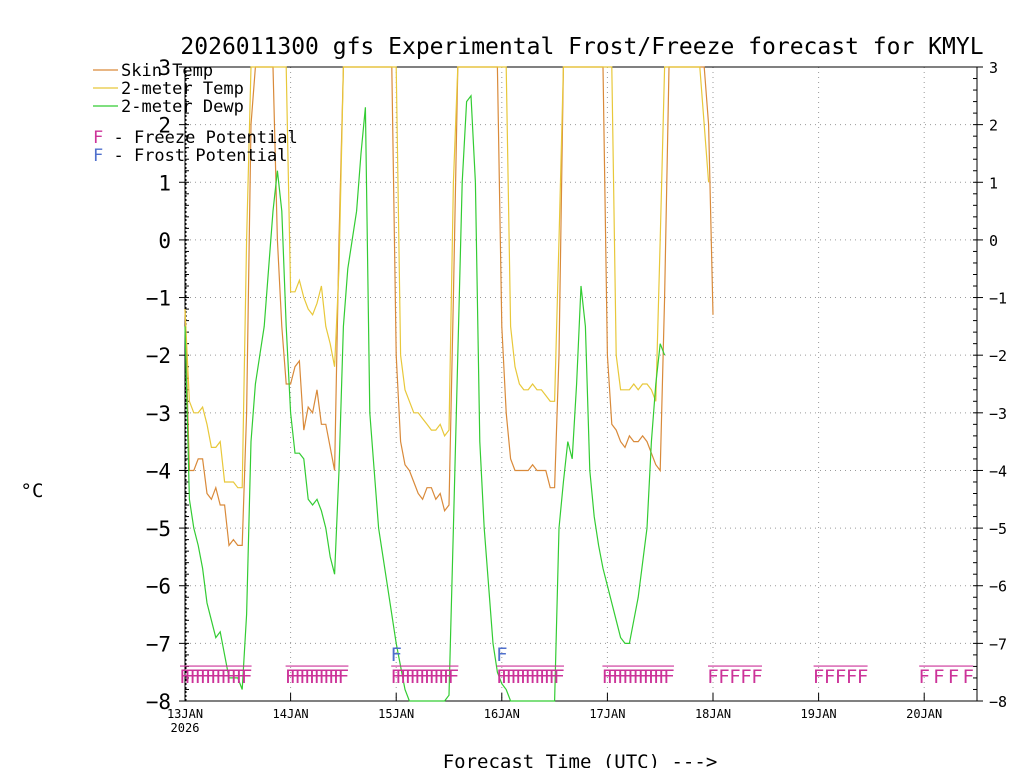  Describe the element at coordinates (998, 414) in the screenshot. I see `y-tick-label-right: −3` at that location.